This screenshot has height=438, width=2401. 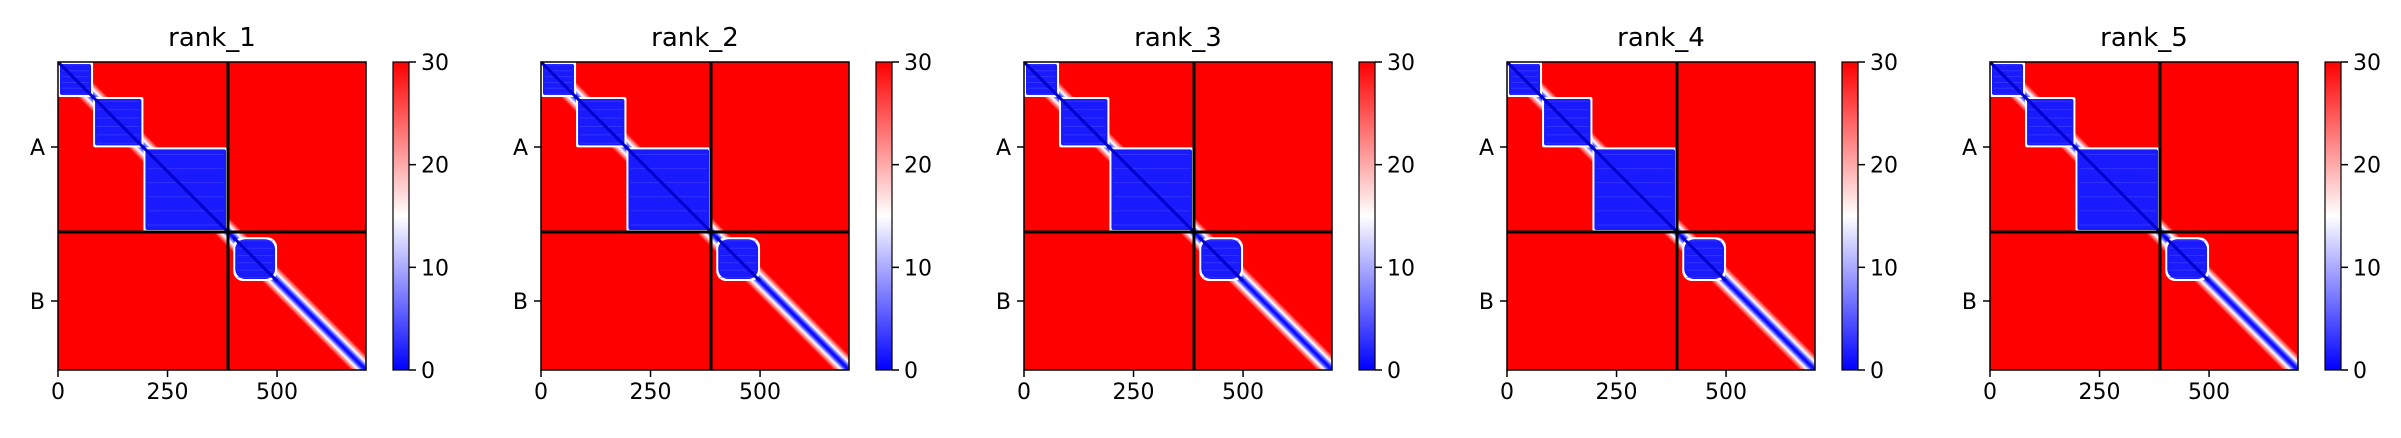 I want to click on panel-title: rank_2, so click(x=695, y=38).